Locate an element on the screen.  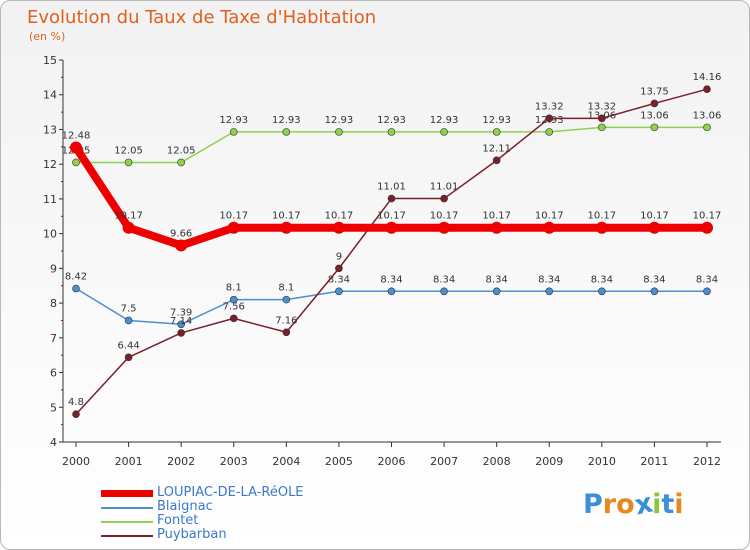
legend-swatch-blaignac is located at coordinates (127, 508).